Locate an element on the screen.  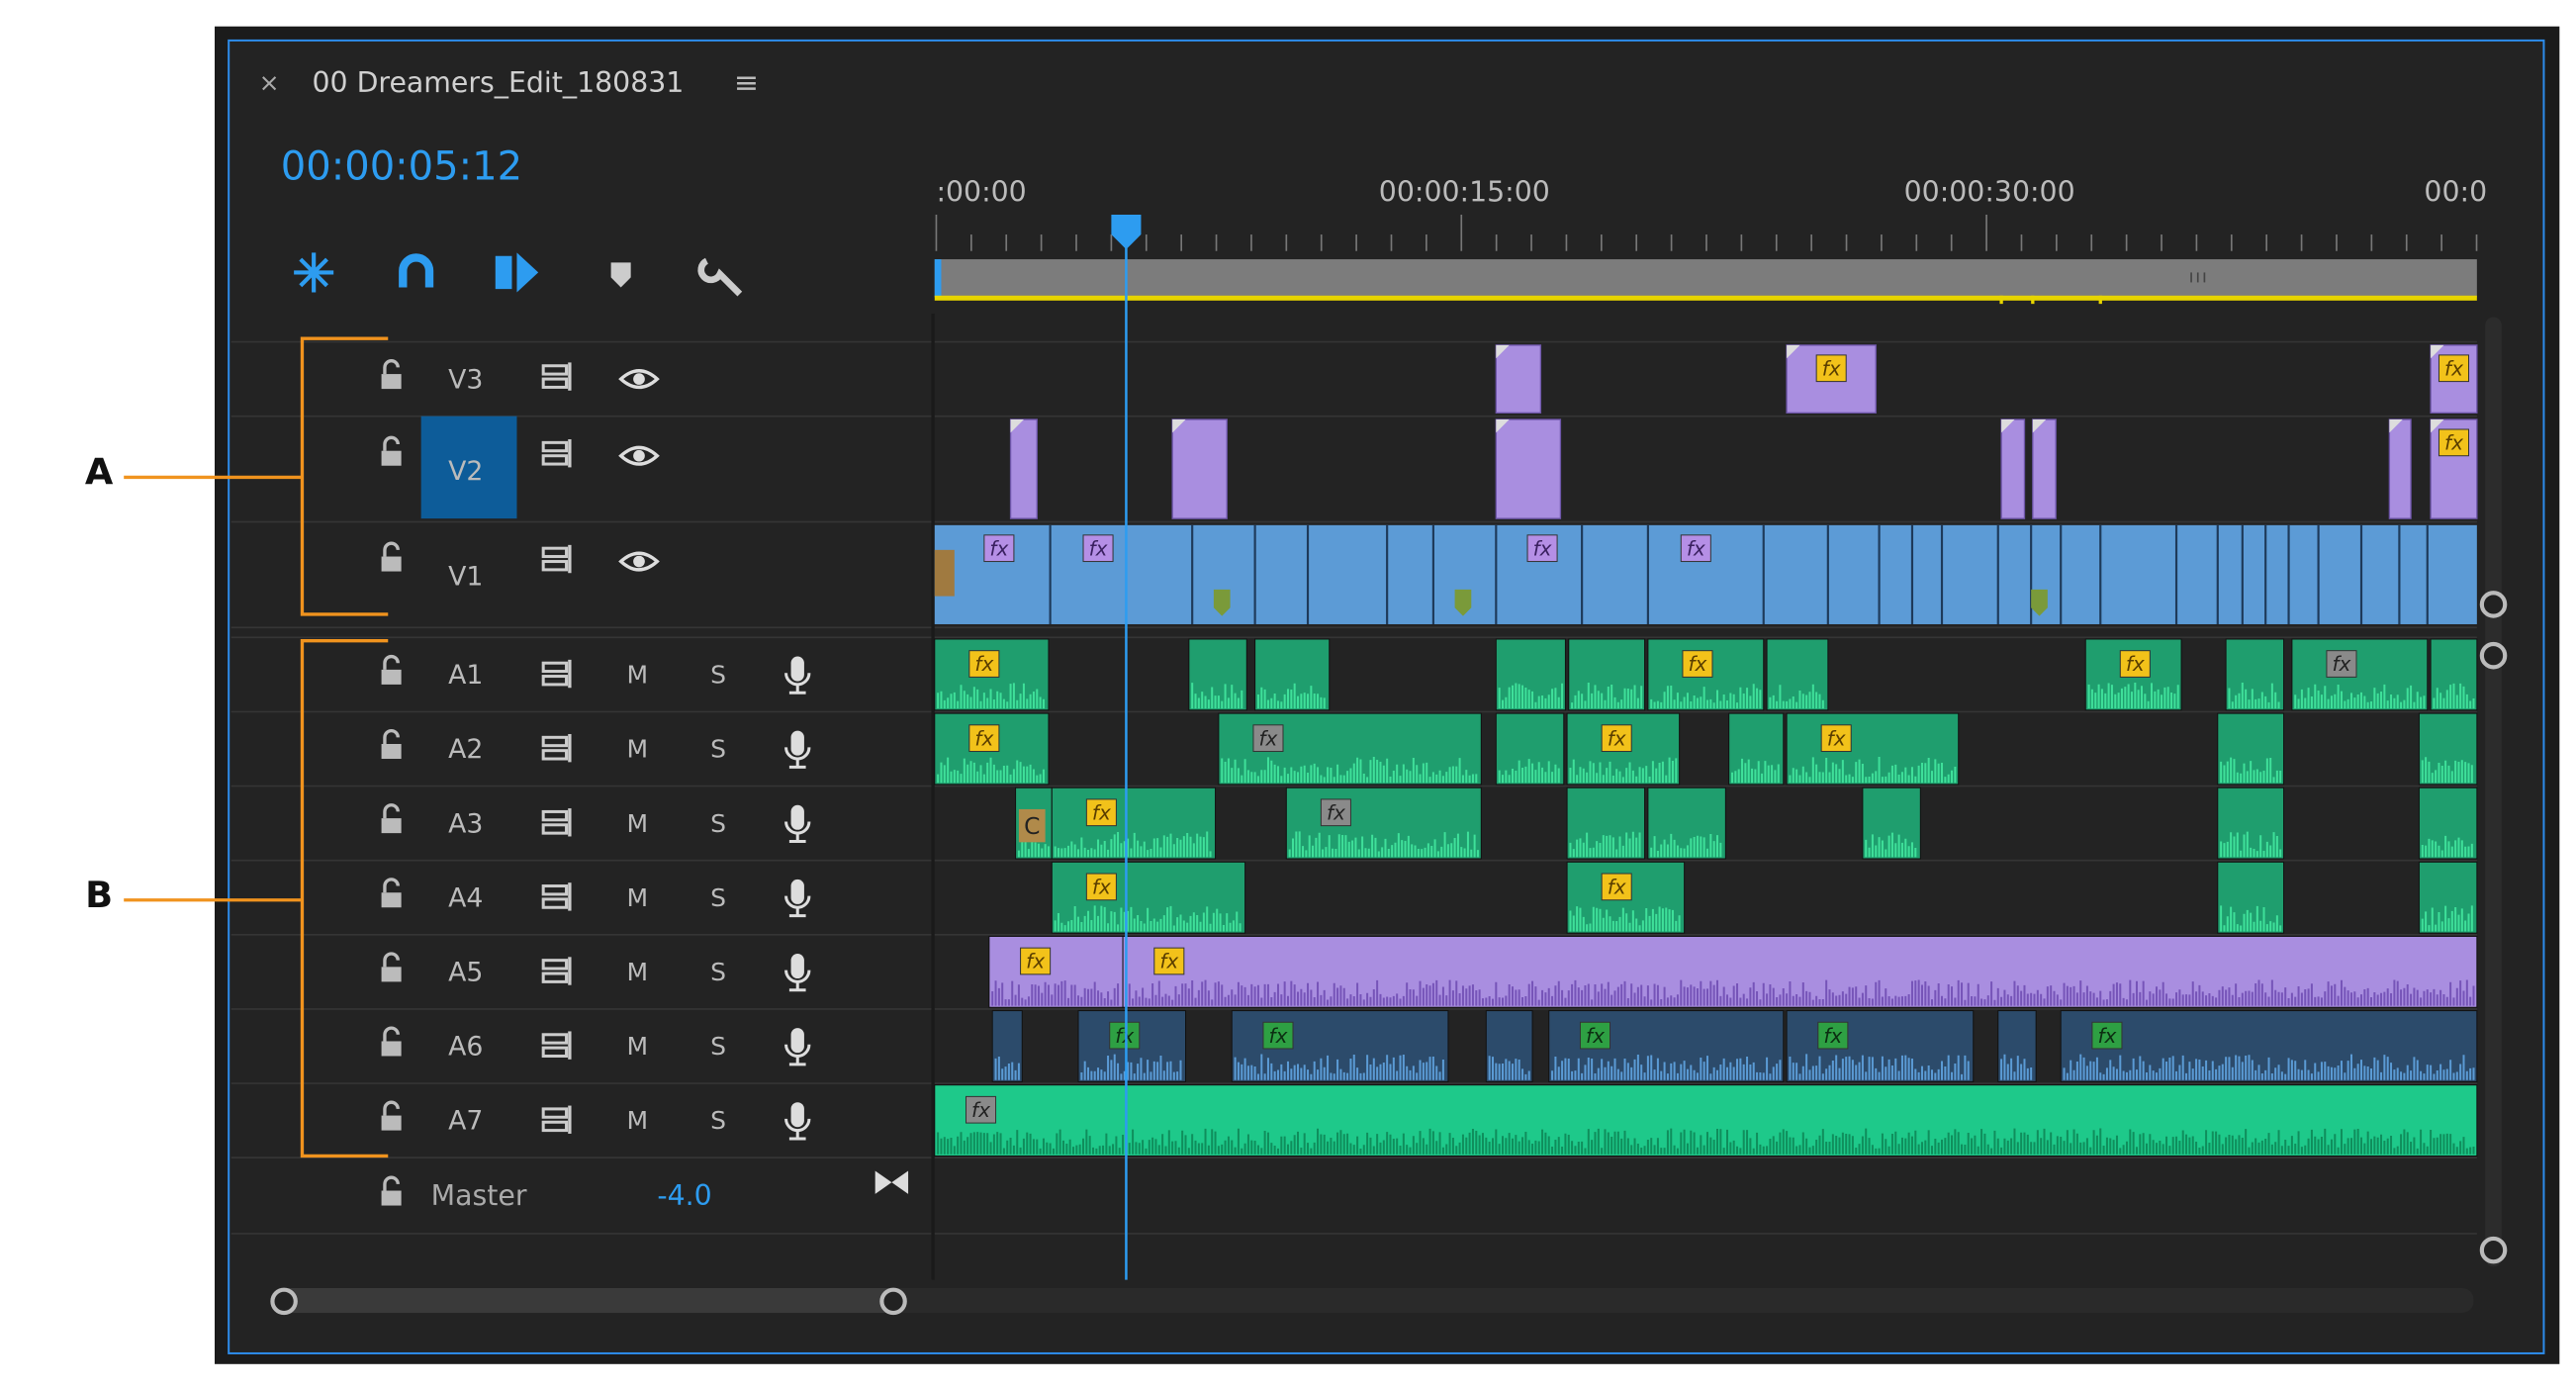
horizontal-scroll-thumb is located at coordinates (589, 1301).